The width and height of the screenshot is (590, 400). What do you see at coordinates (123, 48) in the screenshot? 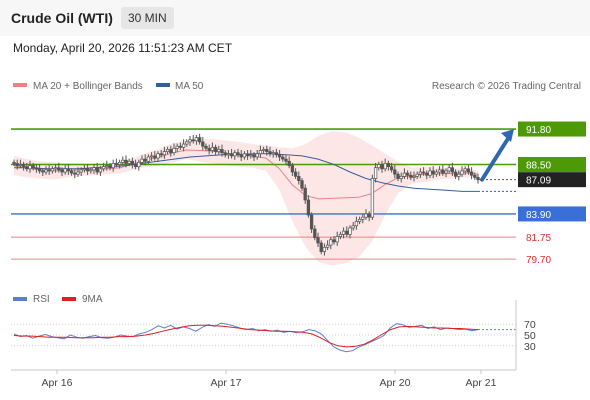
I see `datetime-label: Monday, April 20, 2026 11:51:23 AM CET` at bounding box center [123, 48].